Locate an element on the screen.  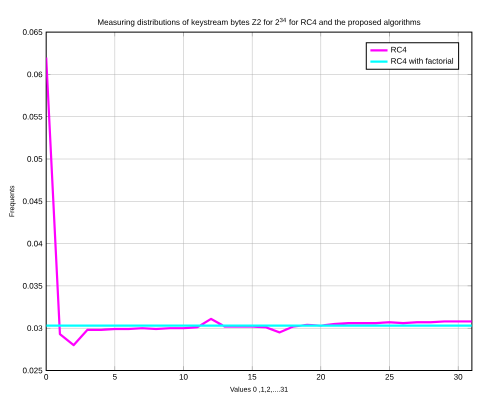
x-tick-label: 15 is located at coordinates (252, 377).